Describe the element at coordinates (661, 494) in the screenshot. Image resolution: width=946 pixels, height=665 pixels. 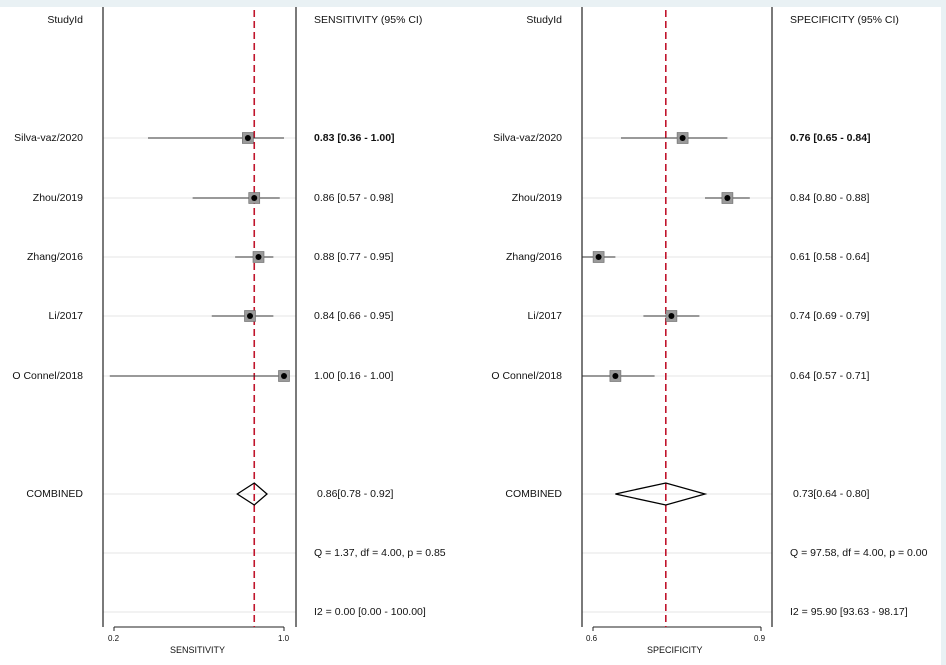
I see `spec-combined-diamond` at that location.